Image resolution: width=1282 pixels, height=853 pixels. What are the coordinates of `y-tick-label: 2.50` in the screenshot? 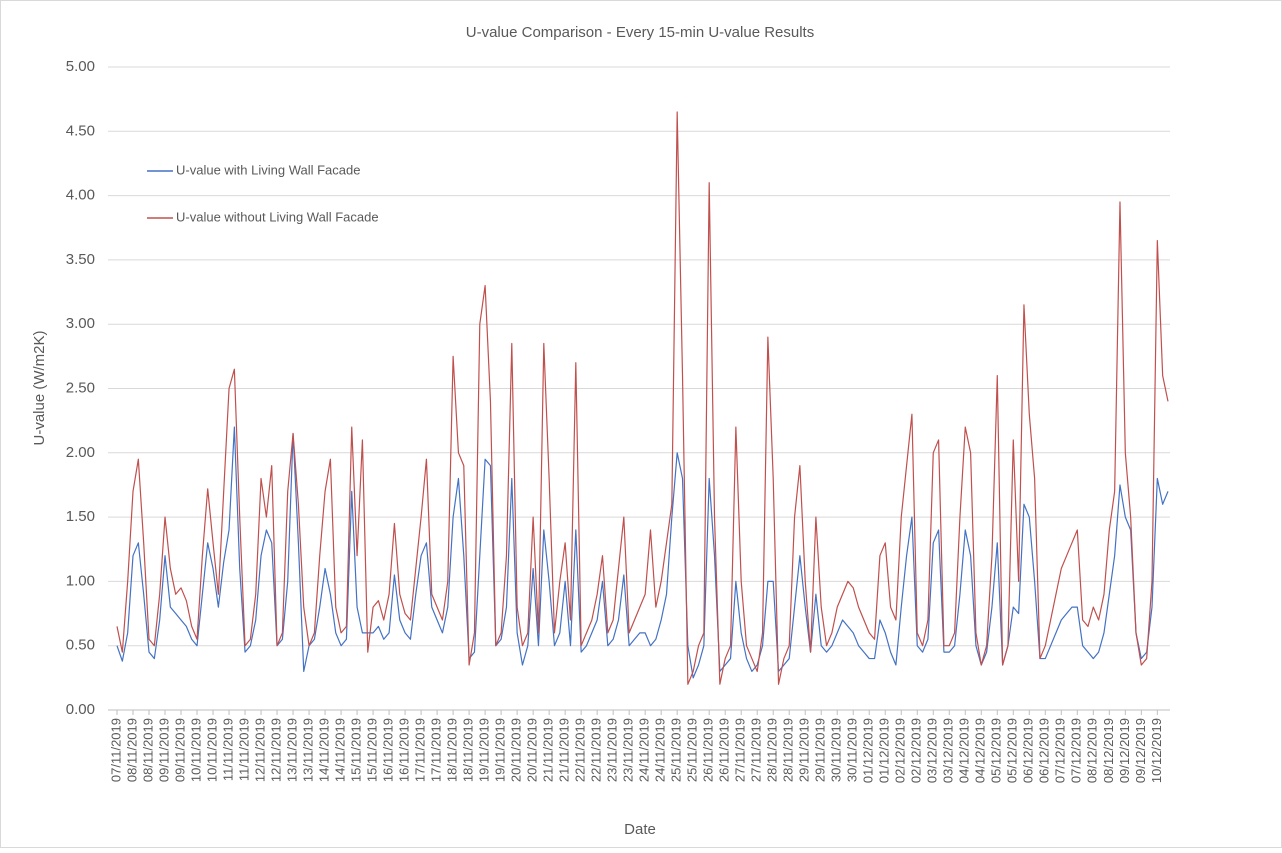 It's located at (80, 387).